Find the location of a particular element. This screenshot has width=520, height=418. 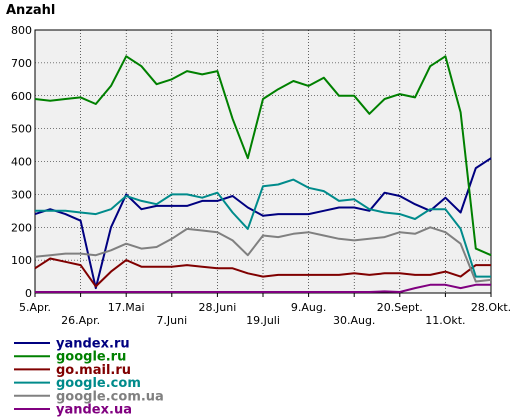

y-tick-label: 800 is located at coordinates (21, 30).